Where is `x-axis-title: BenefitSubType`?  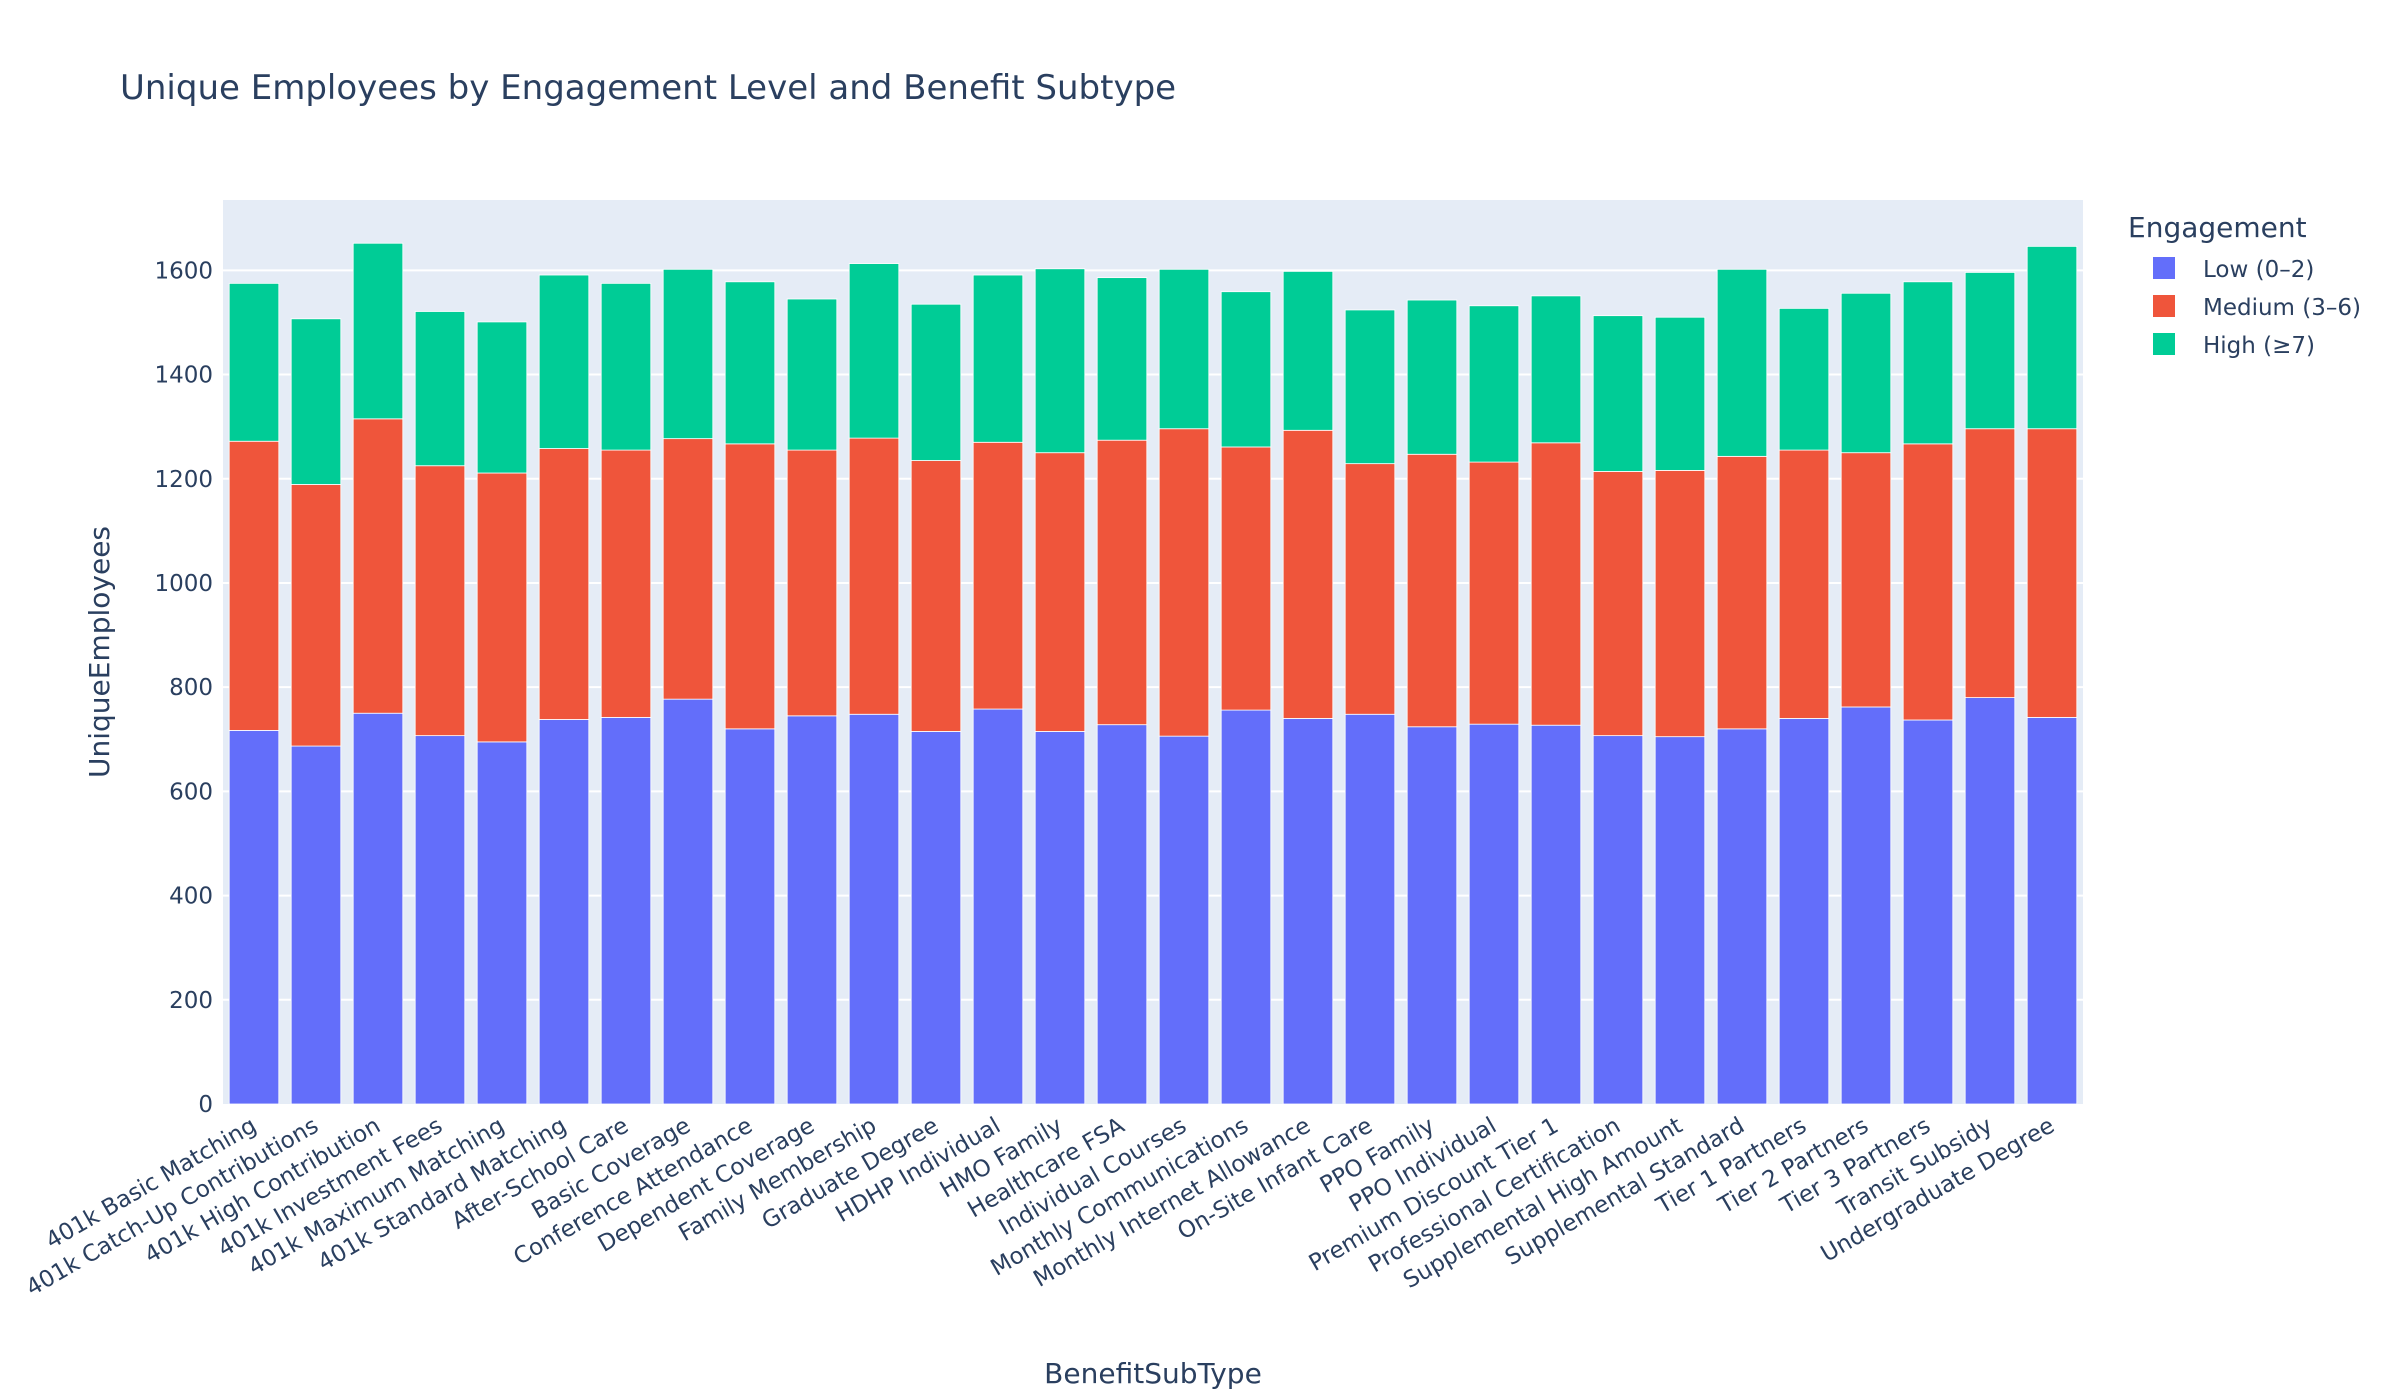
x-axis-title: BenefitSubType is located at coordinates (1153, 1373).